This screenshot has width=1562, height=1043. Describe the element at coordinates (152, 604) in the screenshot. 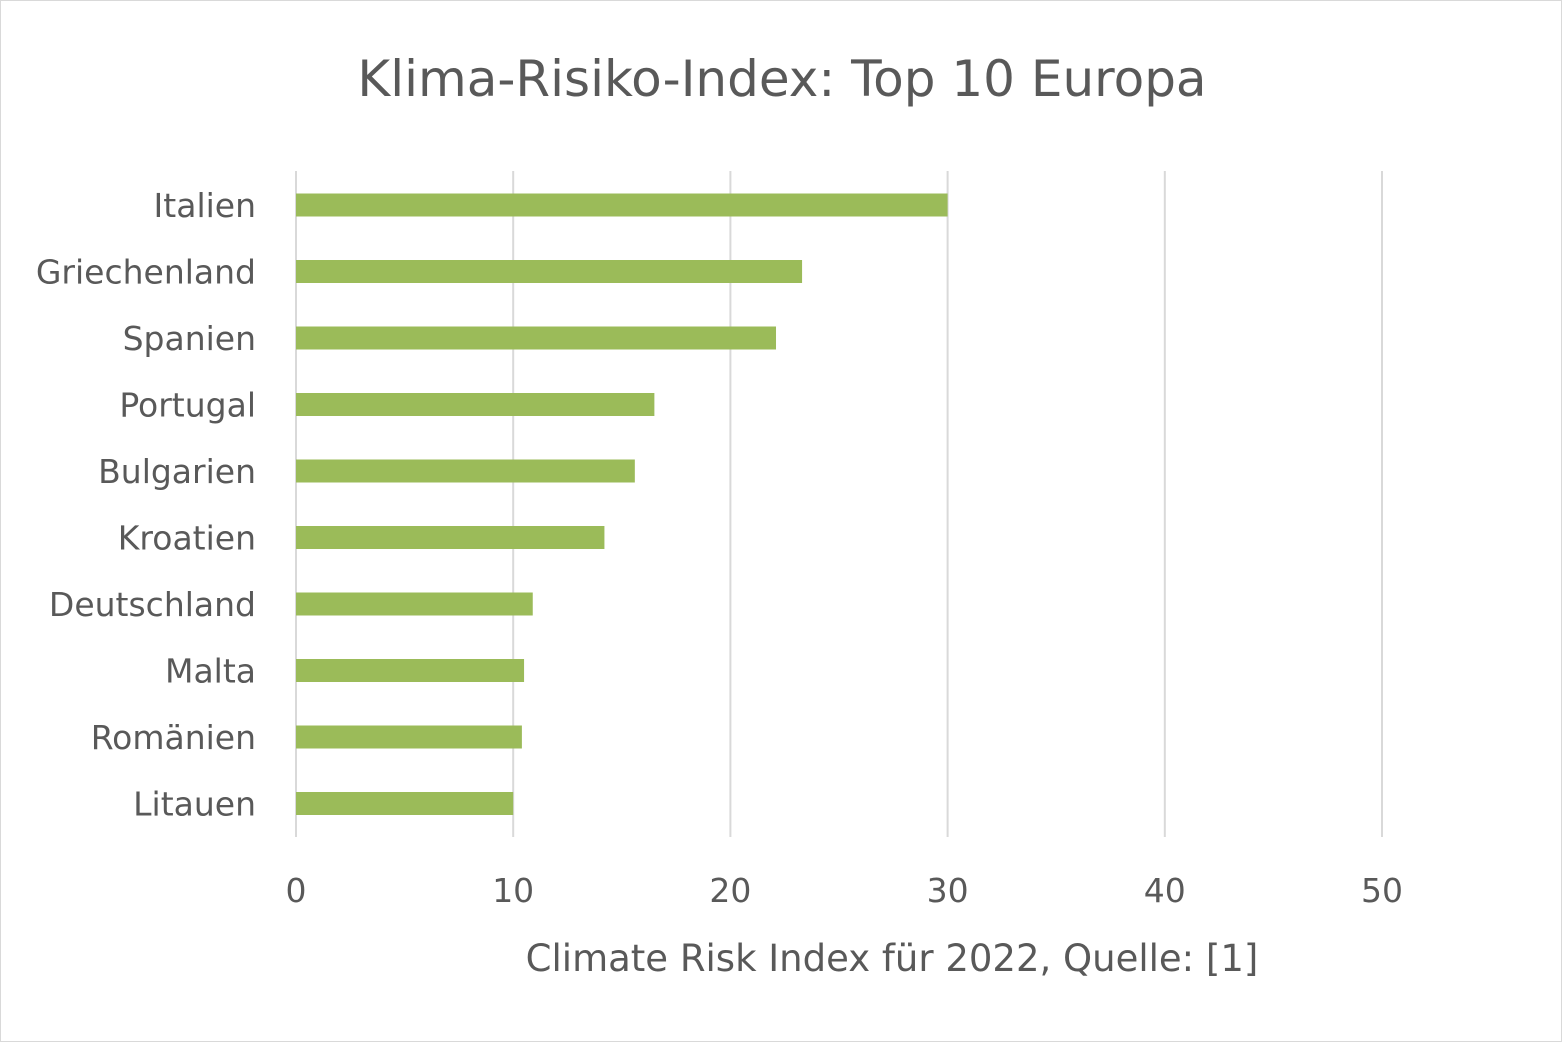

I see `category-label: Deutschland` at that location.